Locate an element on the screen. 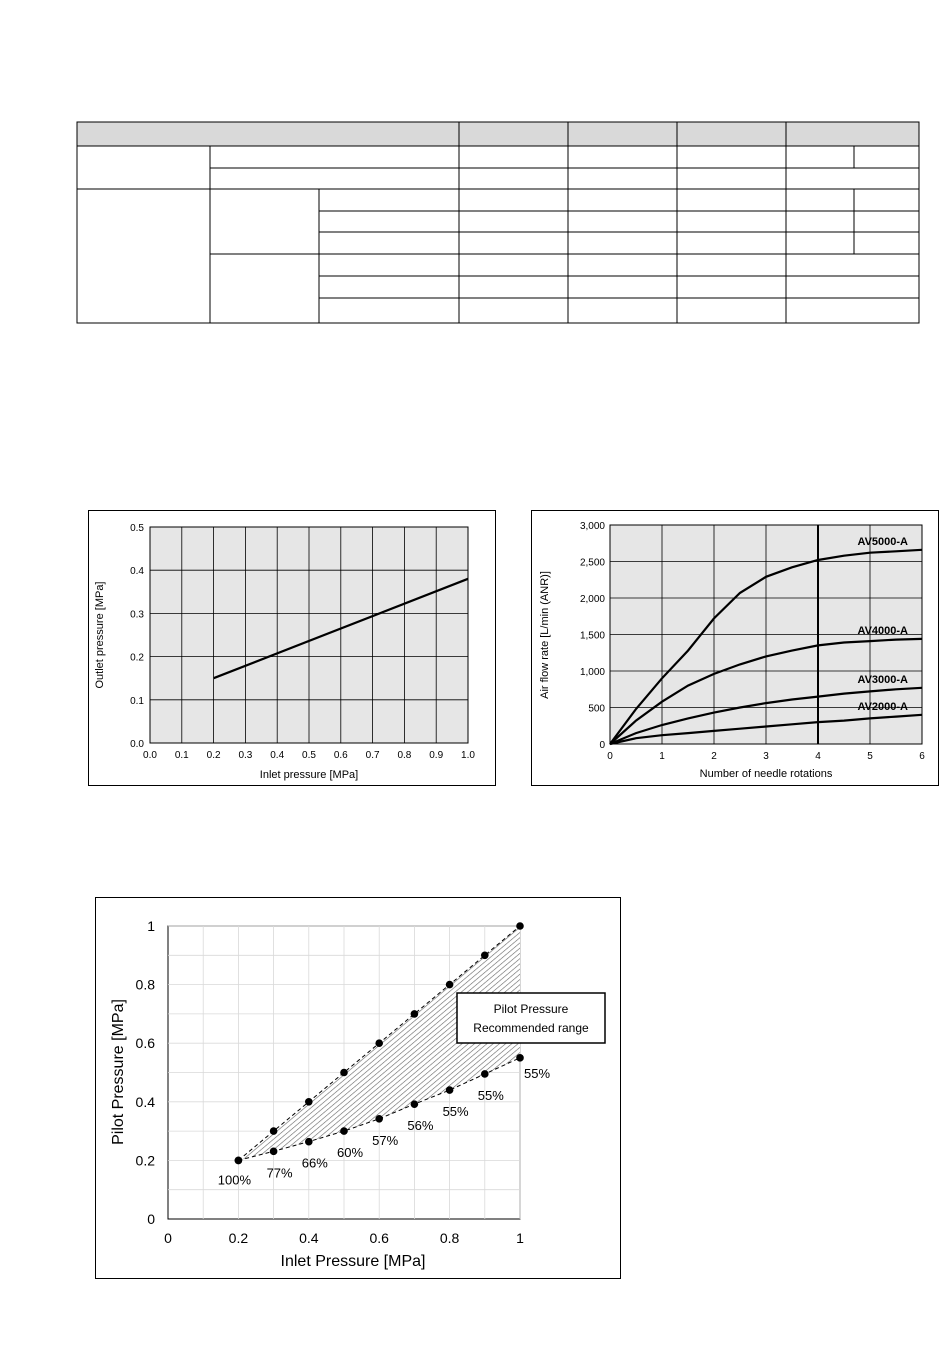 This screenshot has width=950, height=1370. x-axis-label: Inlet pressure [MPa] is located at coordinates (309, 775).